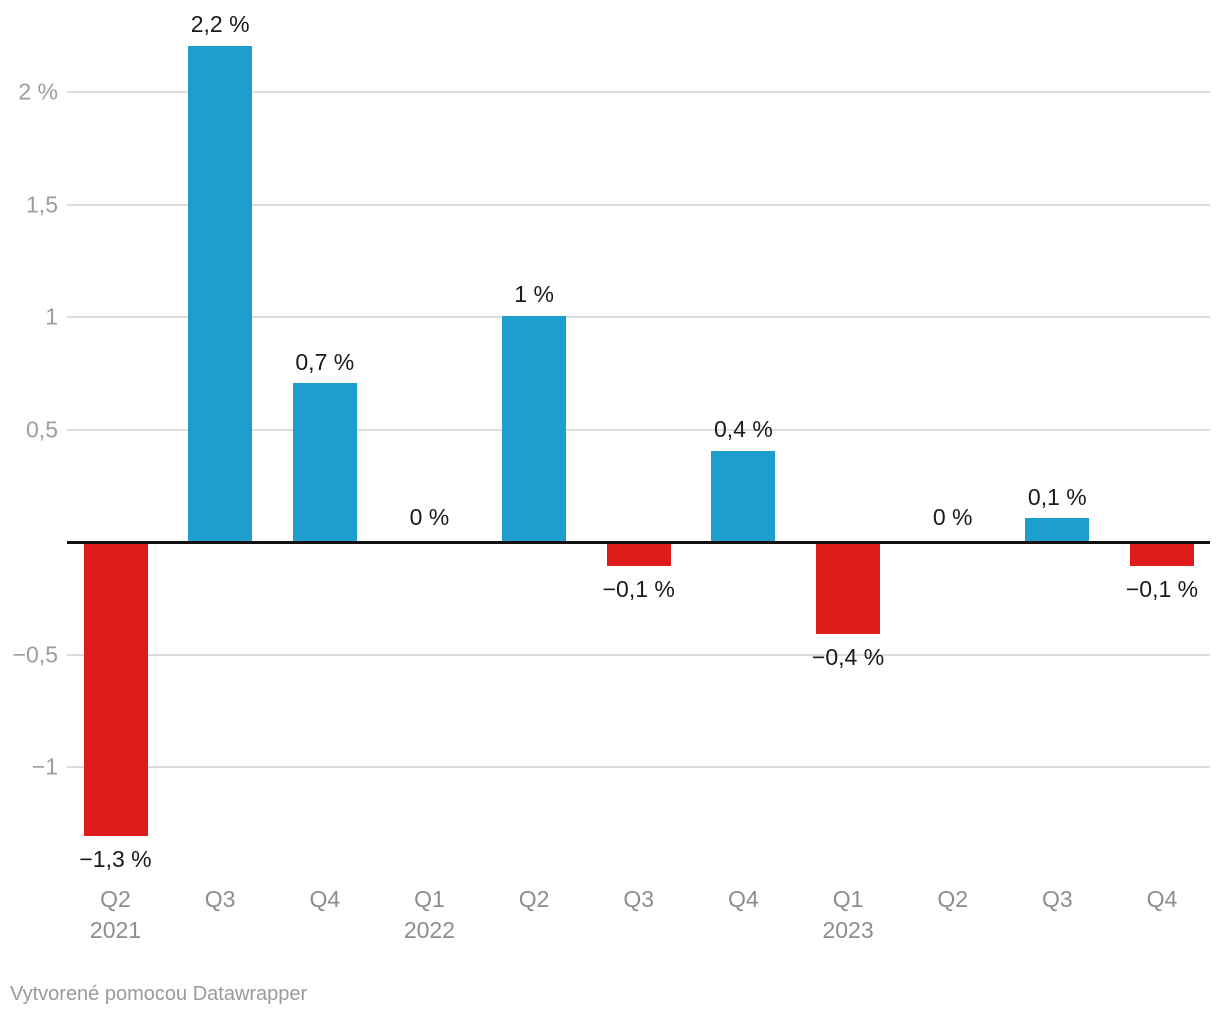 The height and width of the screenshot is (1020, 1220). Describe the element at coordinates (325, 361) in the screenshot. I see `bar-value-label: 0,7 %` at that location.